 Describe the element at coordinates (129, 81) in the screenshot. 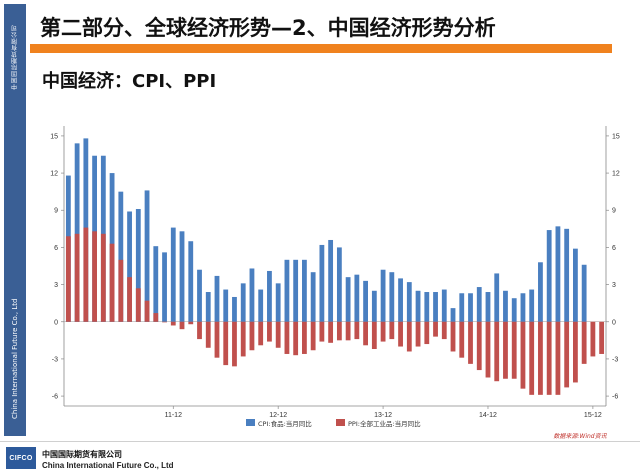

I see `slide-subtitle: 中国经济：CPI、PPI` at that location.